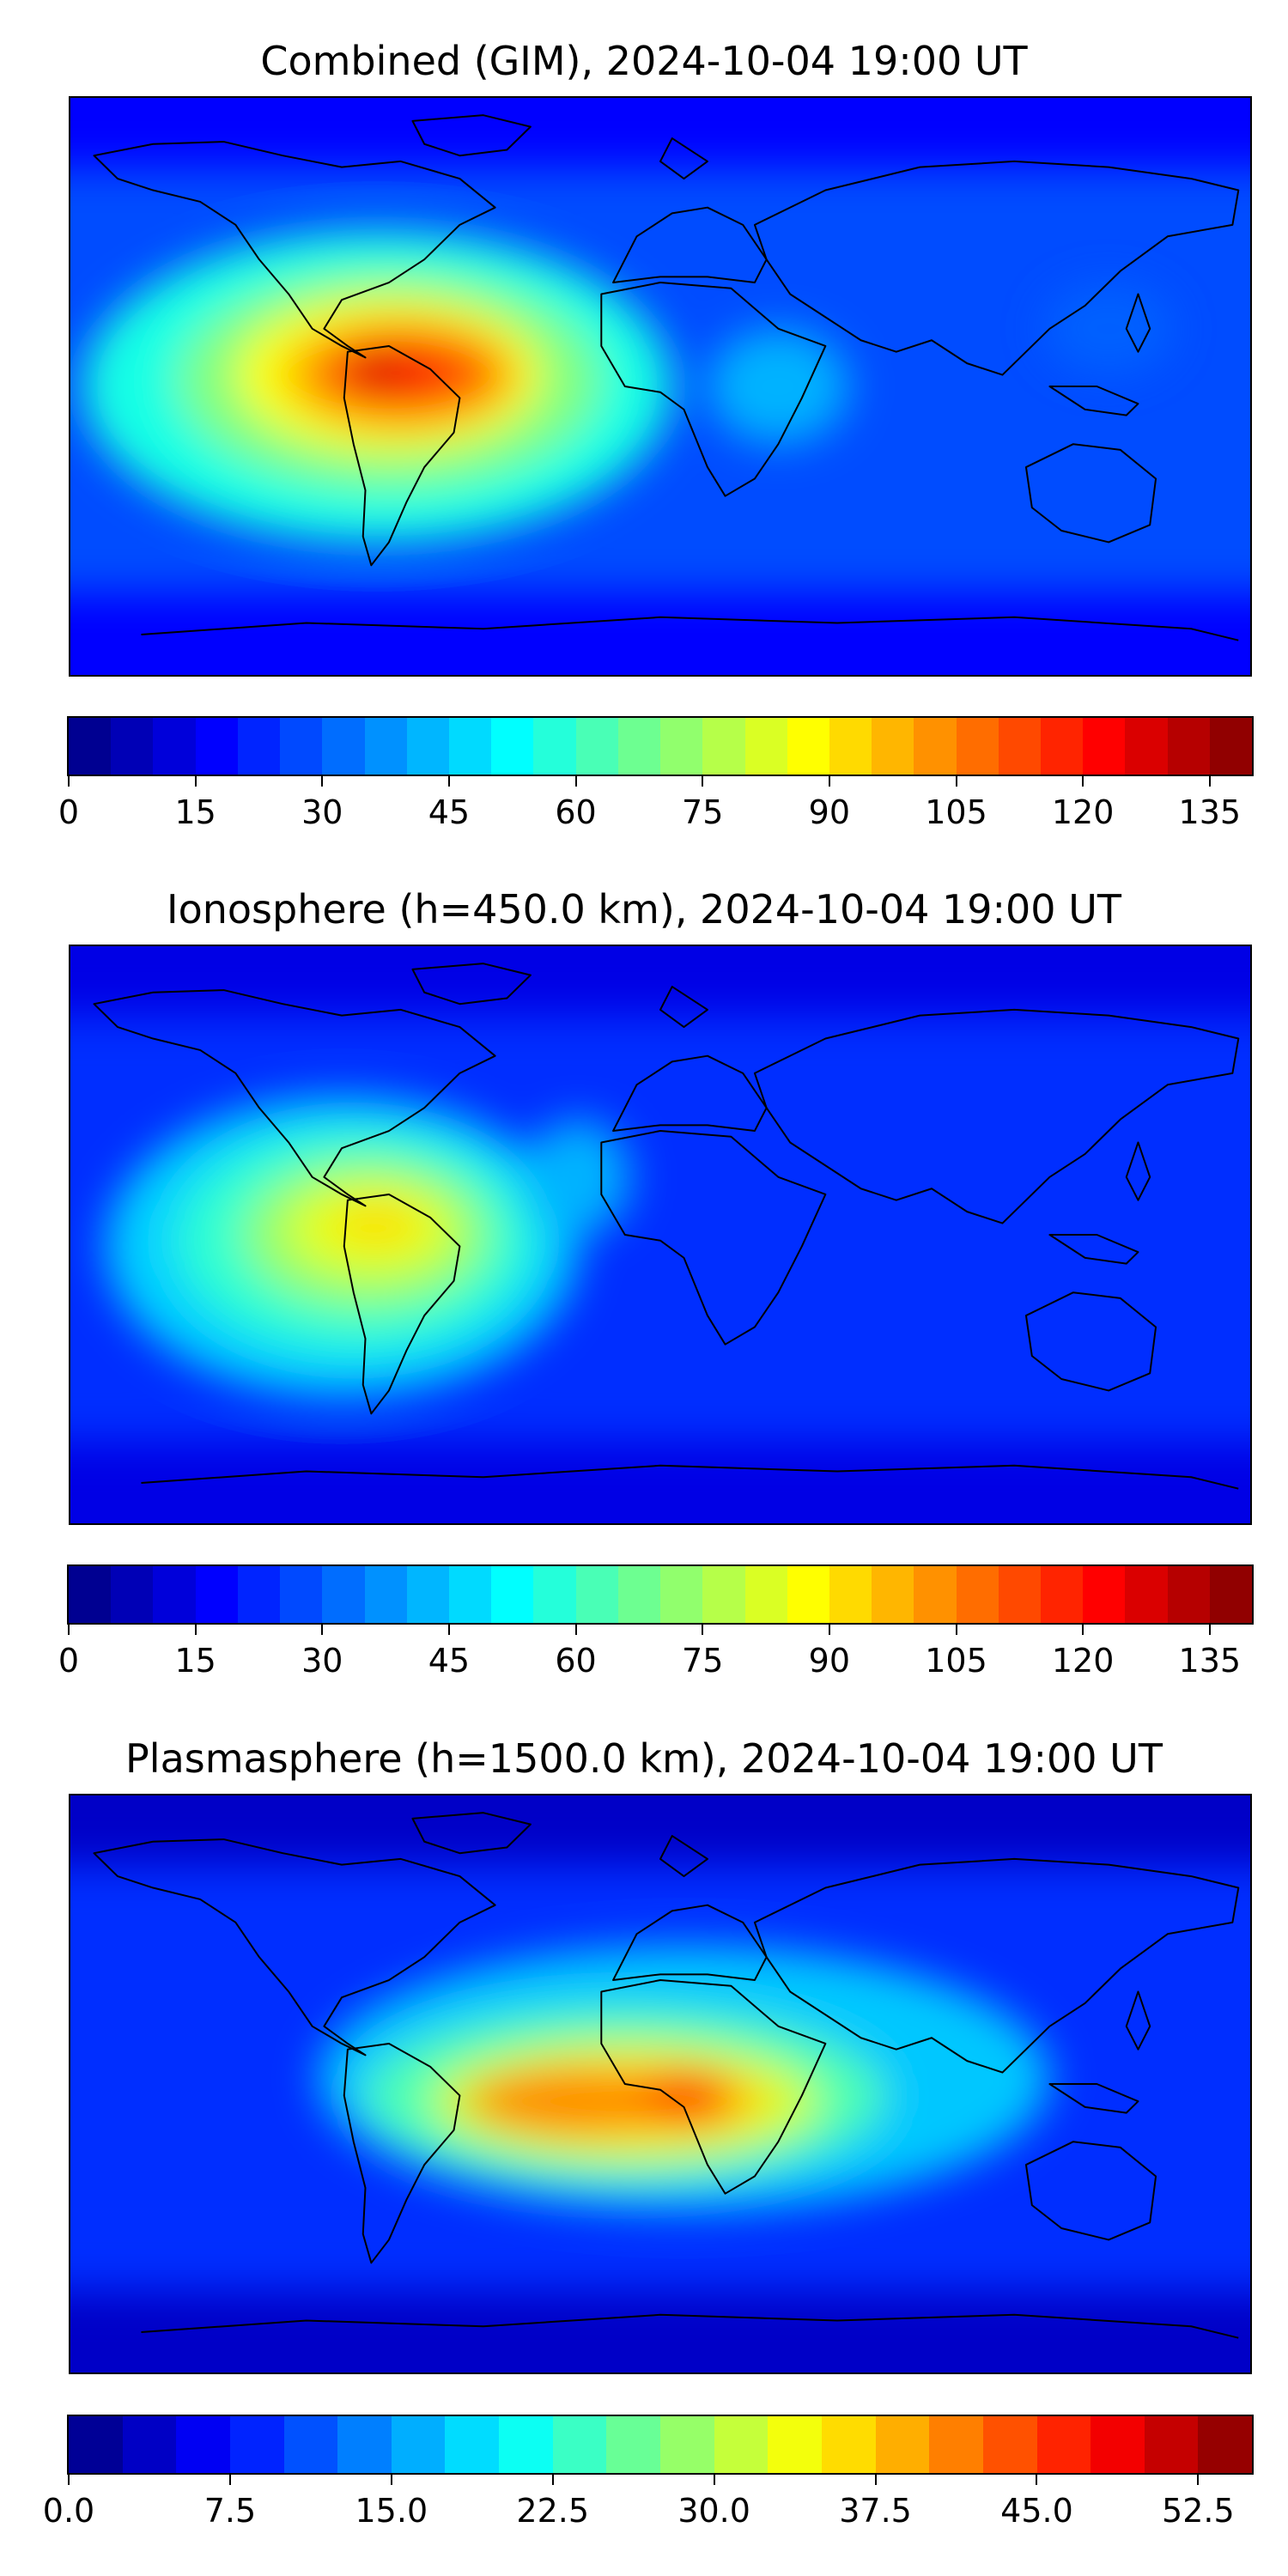 The height and width of the screenshot is (2576, 1288). Describe the element at coordinates (876, 2511) in the screenshot. I see `tick-label: 37.5` at that location.